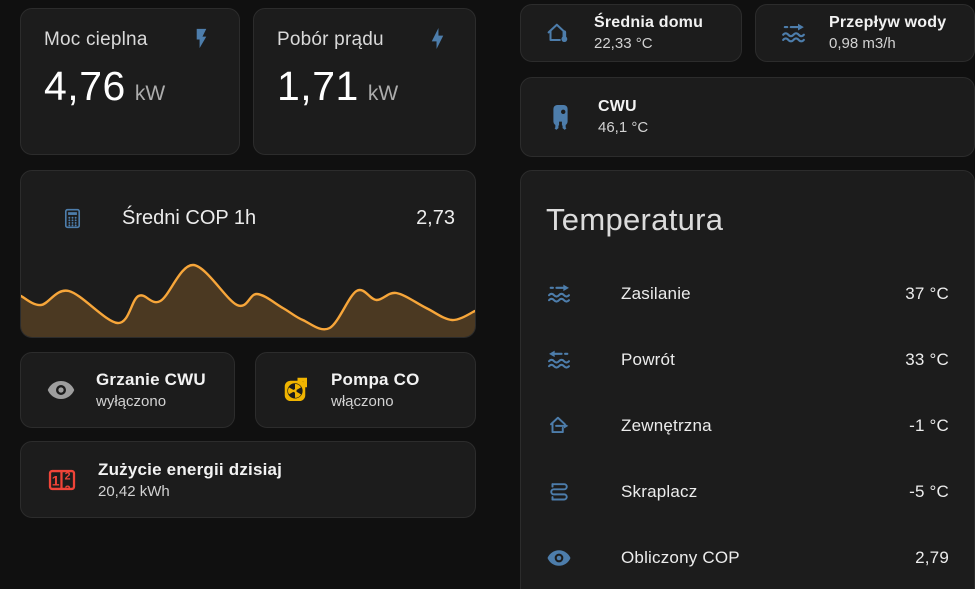 The width and height of the screenshot is (975, 589). Describe the element at coordinates (127, 390) in the screenshot. I see `card-grzanie-cwu: Grzanie CWU wyłączono` at that location.